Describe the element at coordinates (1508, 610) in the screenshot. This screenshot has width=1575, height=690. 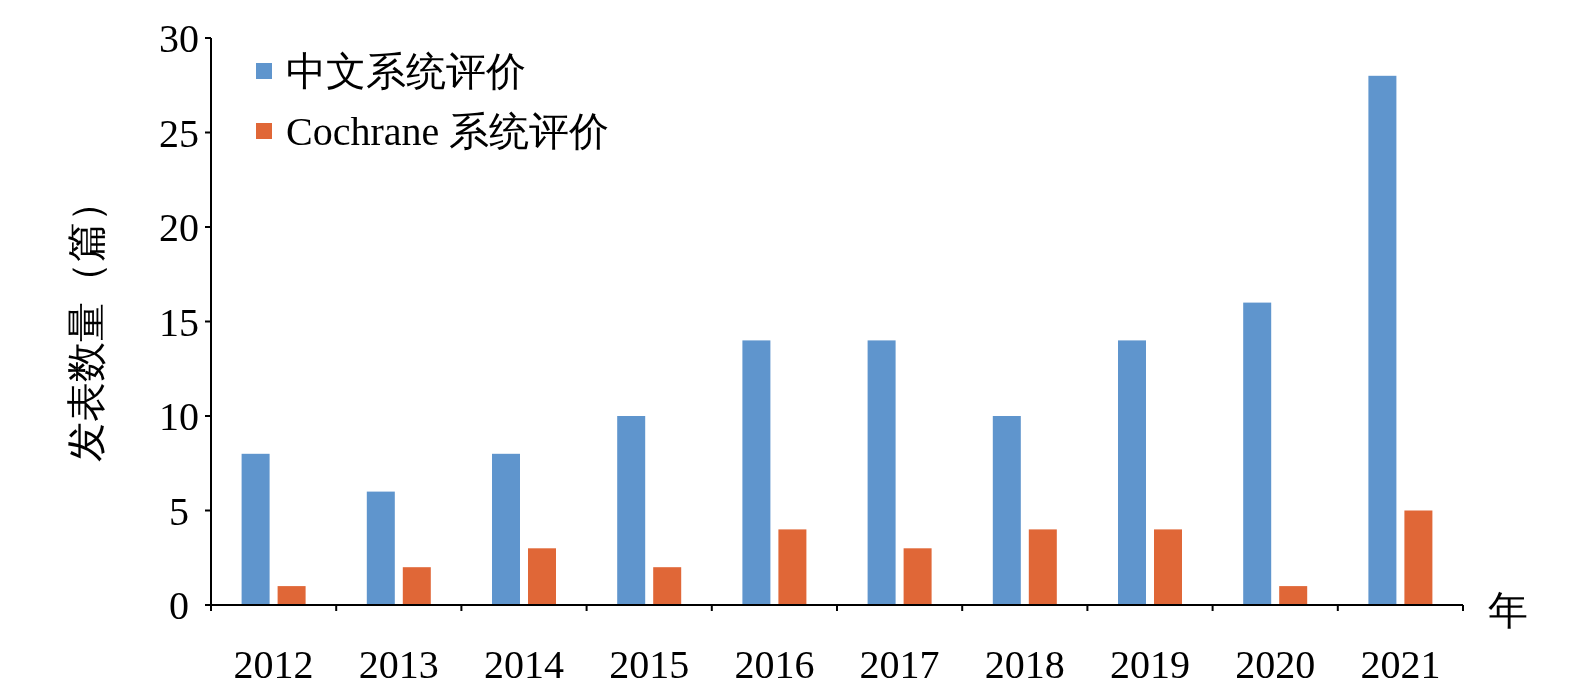
I see `x-axis-title: 年` at that location.